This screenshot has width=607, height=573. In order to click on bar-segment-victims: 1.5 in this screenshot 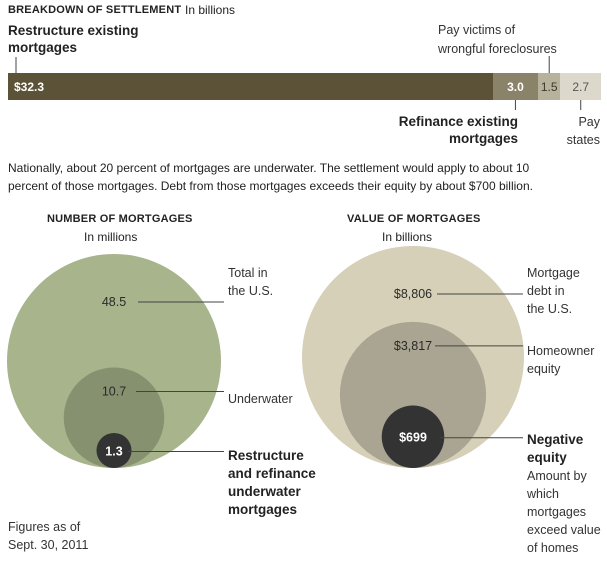, I will do `click(549, 86)`.